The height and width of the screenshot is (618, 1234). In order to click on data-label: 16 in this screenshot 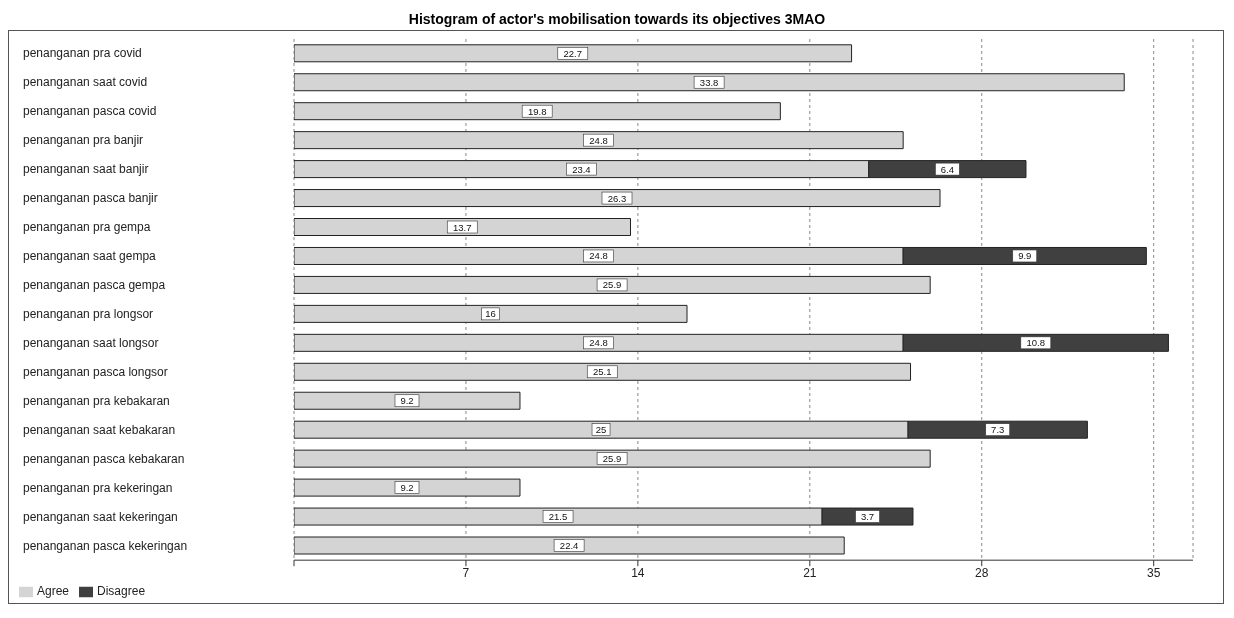, I will do `click(490, 314)`.